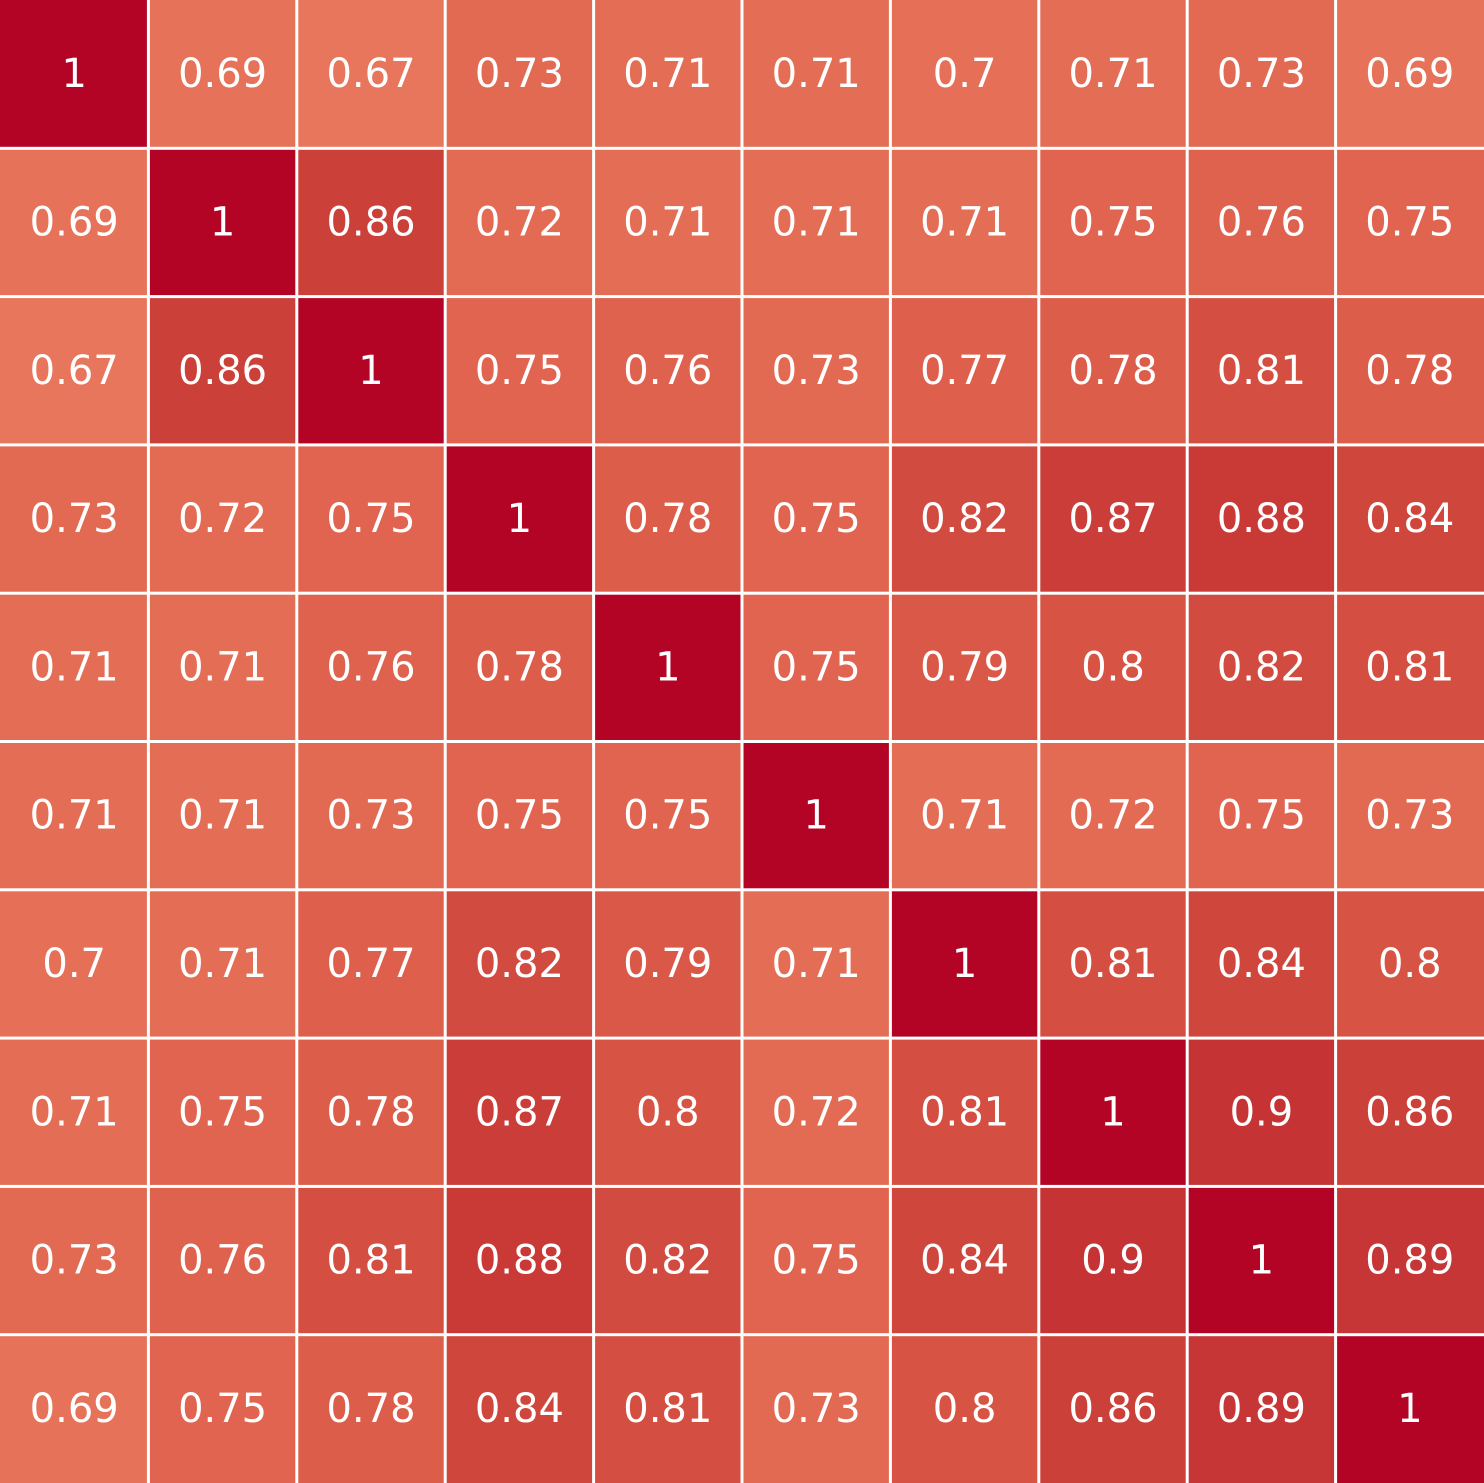  Describe the element at coordinates (816, 519) in the screenshot. I see `cell-annotation-r3-c5: 0.75` at that location.